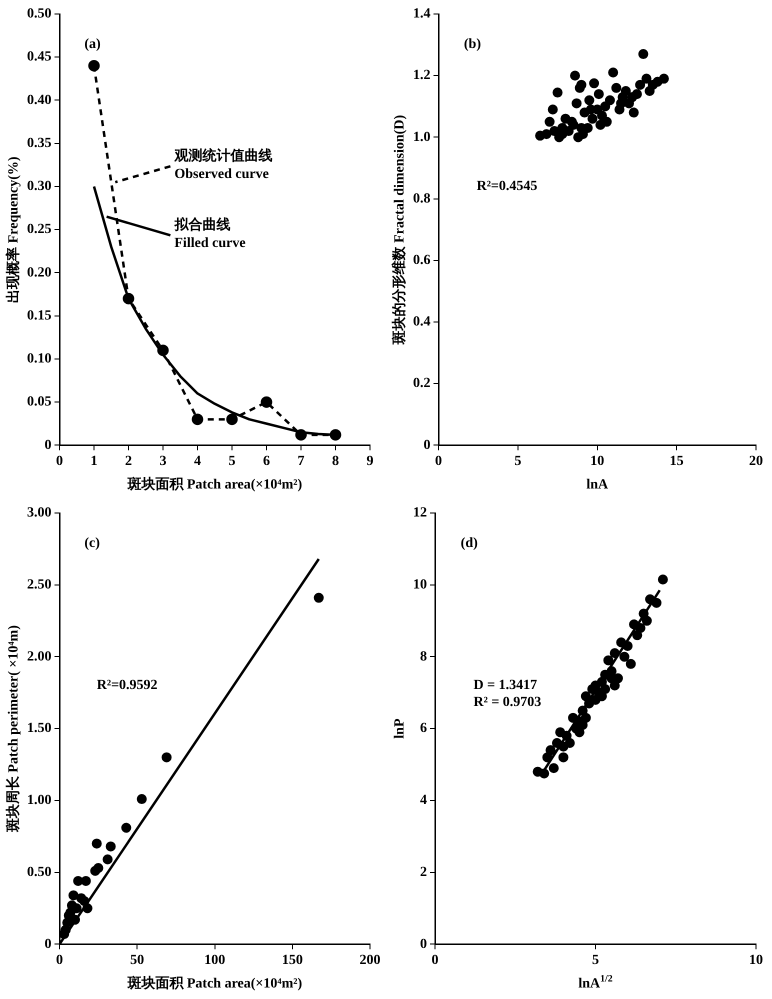  I want to click on x-tick-label: 200, so click(370, 960).